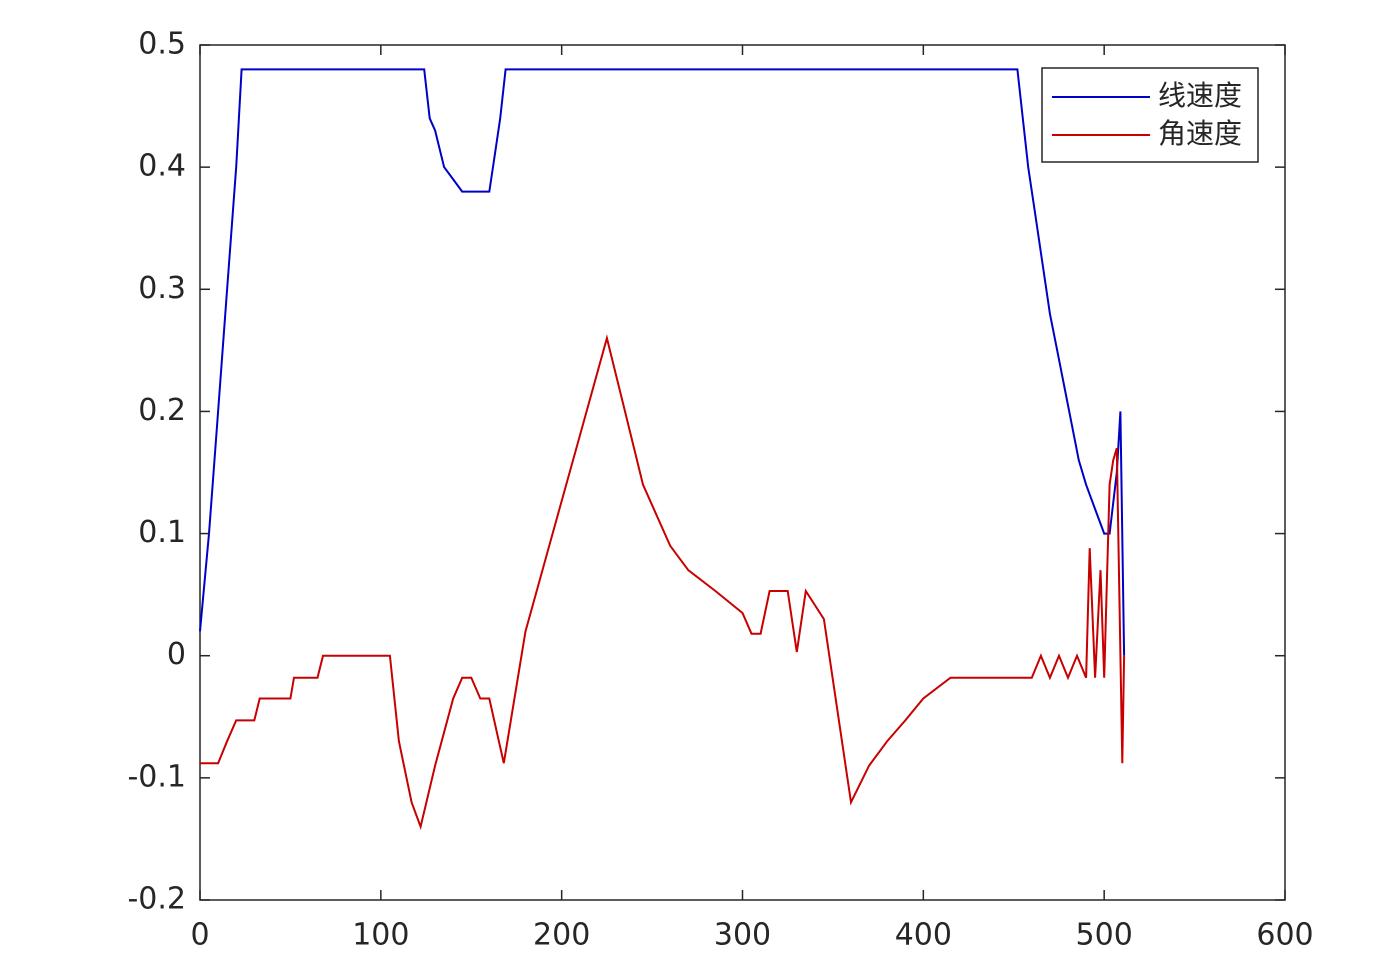  What do you see at coordinates (162, 410) in the screenshot?
I see `y-tick-label: 0.2` at bounding box center [162, 410].